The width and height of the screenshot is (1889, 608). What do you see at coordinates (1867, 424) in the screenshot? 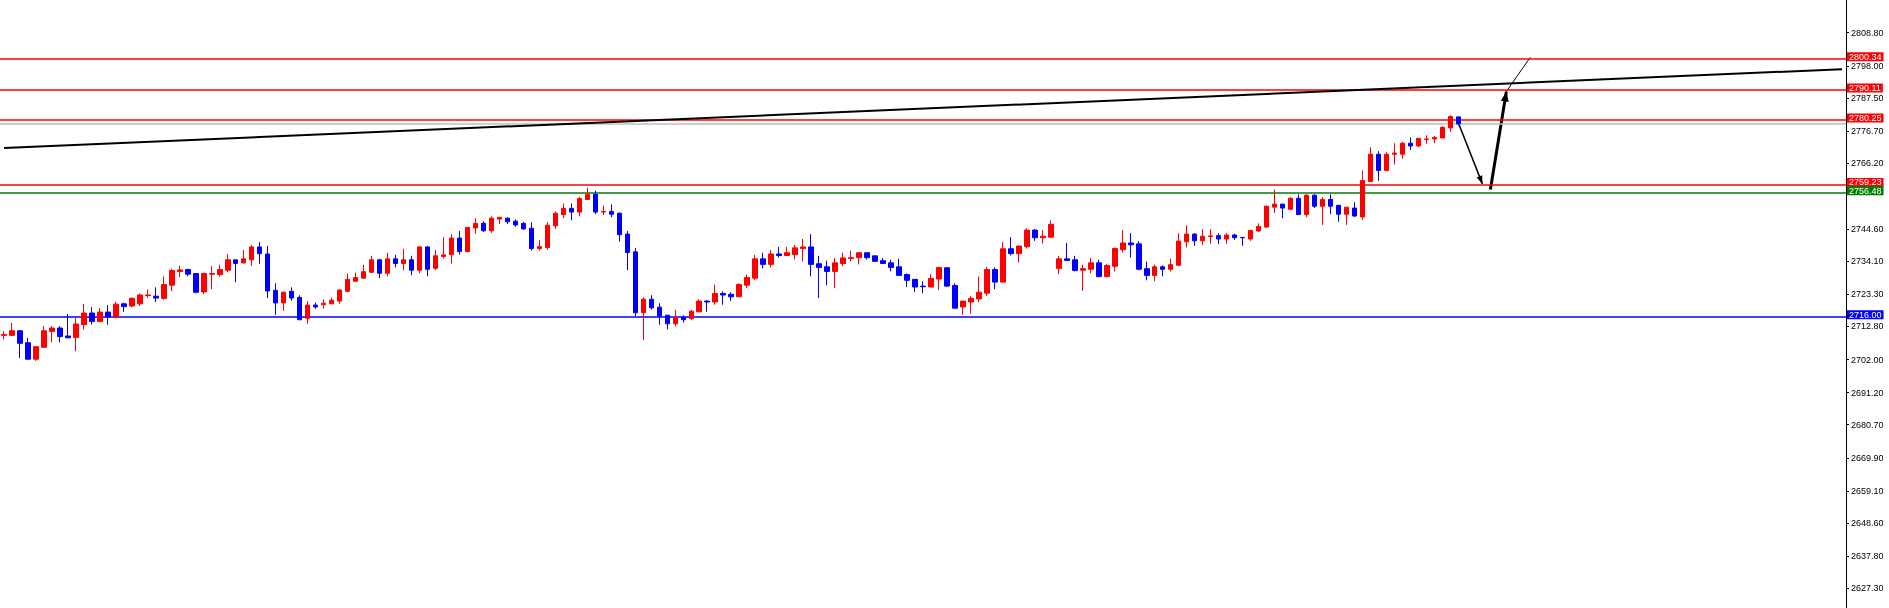
I see `y-tick-label: 2680.70` at bounding box center [1867, 424].